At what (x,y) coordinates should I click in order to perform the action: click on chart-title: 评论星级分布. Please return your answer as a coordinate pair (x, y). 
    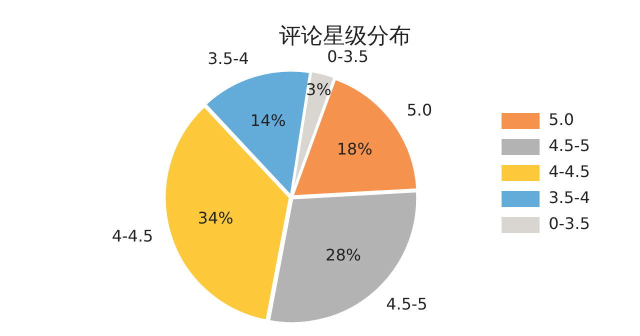
    Looking at the image, I should click on (345, 36).